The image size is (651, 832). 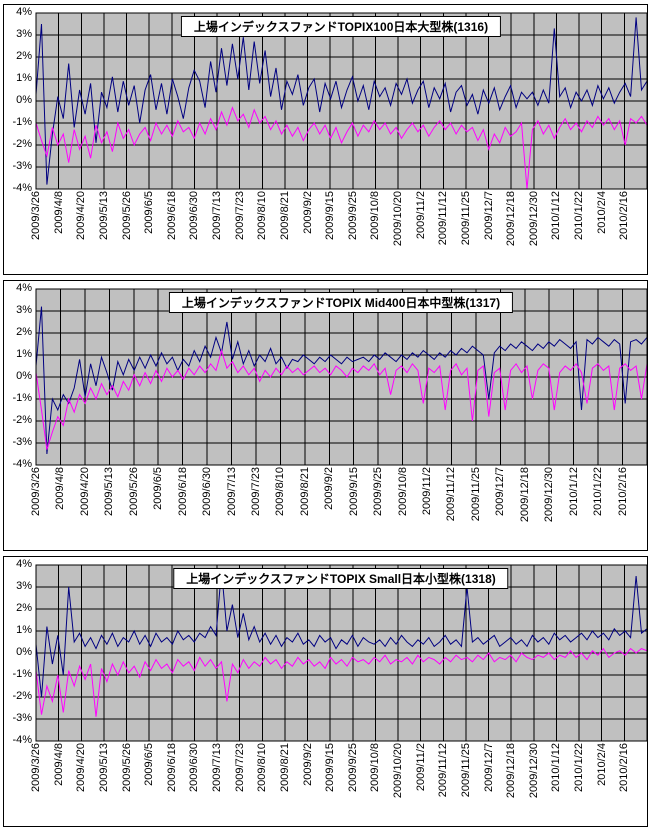 What do you see at coordinates (341, 302) in the screenshot?
I see `chart-title: 上場インデックスファンドTOPIX Mid400日本中型株(1317)` at bounding box center [341, 302].